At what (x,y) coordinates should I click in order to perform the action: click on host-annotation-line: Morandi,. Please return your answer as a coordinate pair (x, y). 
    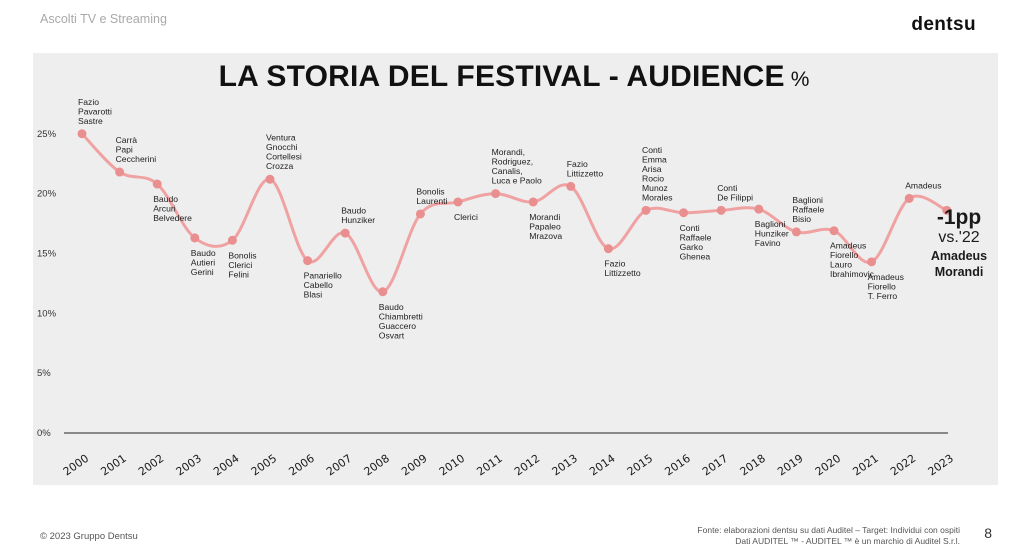
    Looking at the image, I should click on (508, 152).